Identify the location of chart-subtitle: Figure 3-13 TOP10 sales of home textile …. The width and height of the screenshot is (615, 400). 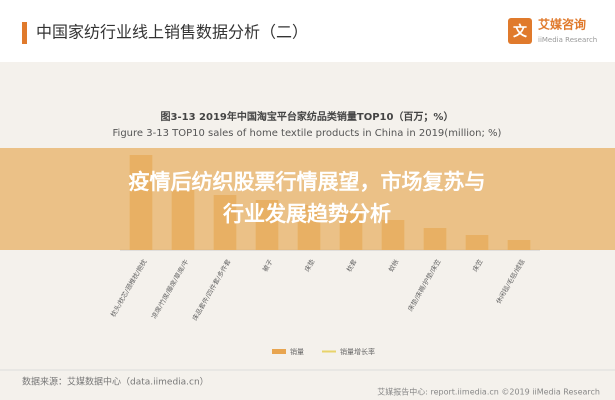
(307, 133).